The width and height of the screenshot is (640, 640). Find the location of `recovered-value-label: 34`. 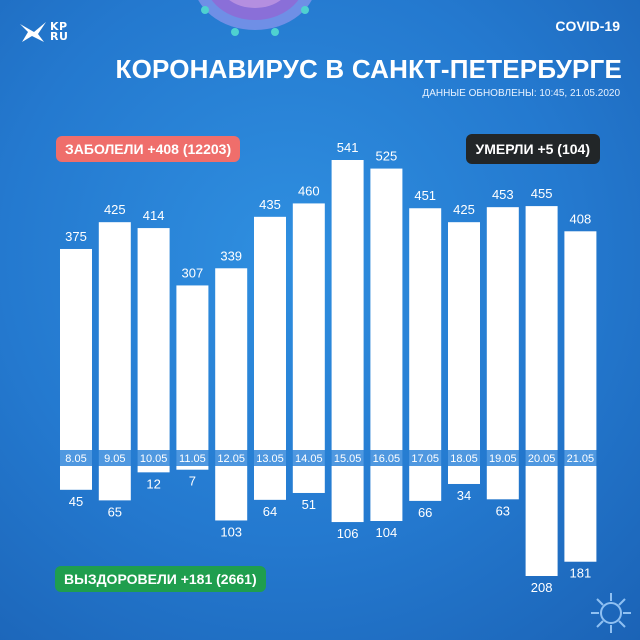

recovered-value-label: 34 is located at coordinates (464, 495).